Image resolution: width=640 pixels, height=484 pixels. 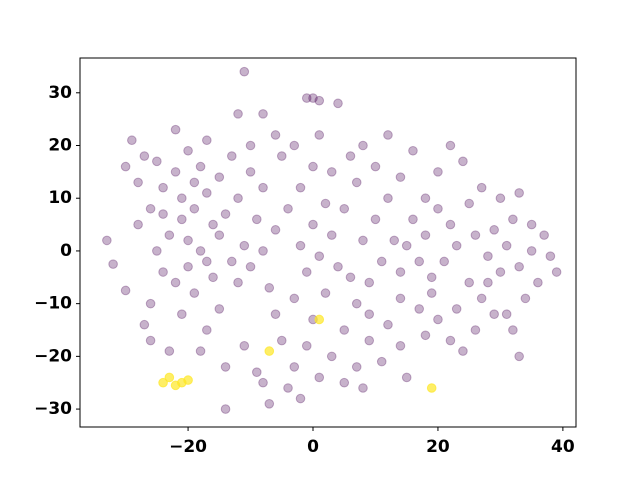 I want to click on x-tick-label: 0, so click(x=313, y=447).